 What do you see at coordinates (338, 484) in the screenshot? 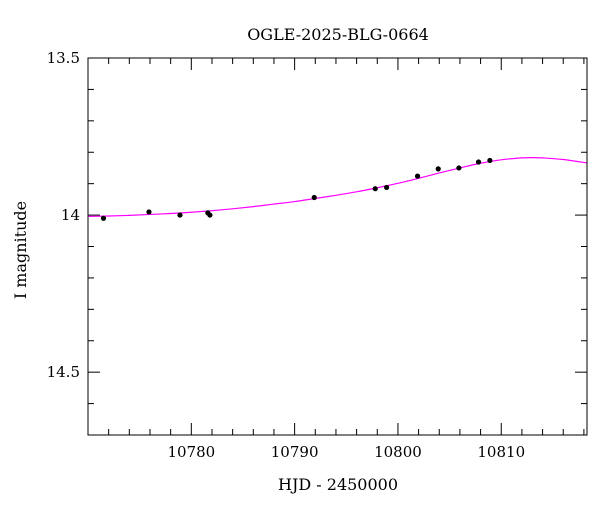
I see `x-axis-label: HJD - 2450000` at bounding box center [338, 484].